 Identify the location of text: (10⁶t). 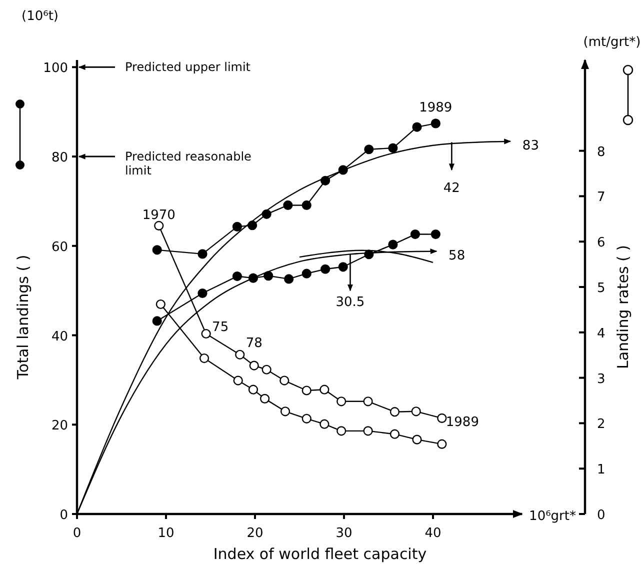
(40, 16).